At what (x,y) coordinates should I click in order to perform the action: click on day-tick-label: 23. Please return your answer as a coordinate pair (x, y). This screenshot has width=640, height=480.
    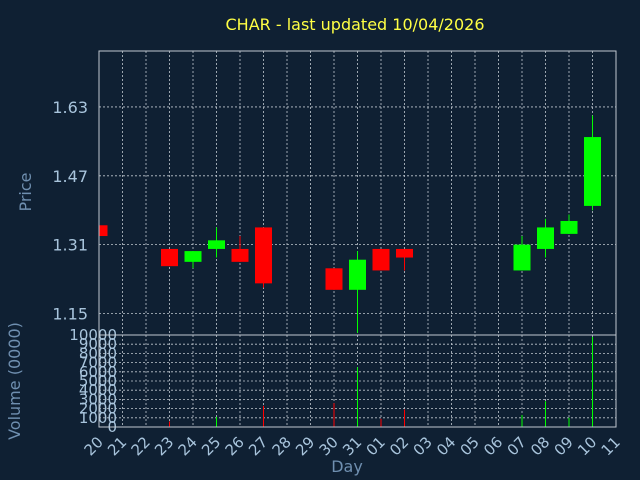
    Looking at the image, I should click on (164, 446).